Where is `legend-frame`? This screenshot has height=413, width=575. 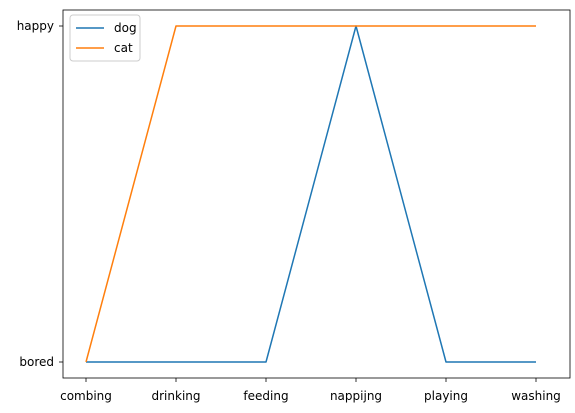 legend-frame is located at coordinates (105, 38).